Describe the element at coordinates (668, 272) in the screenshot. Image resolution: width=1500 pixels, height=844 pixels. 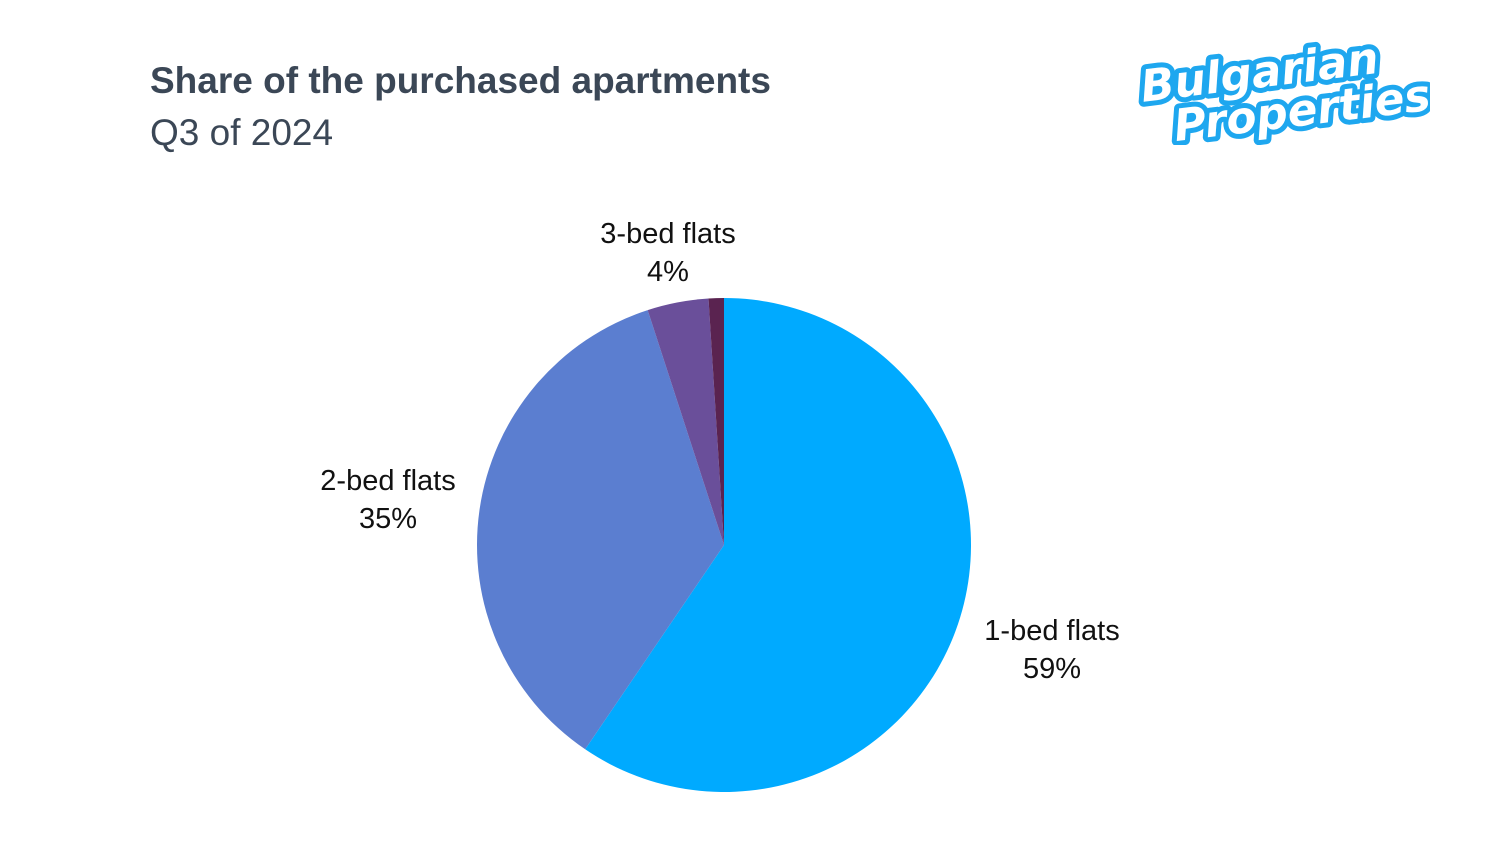
I see `slice-value: 4%` at that location.